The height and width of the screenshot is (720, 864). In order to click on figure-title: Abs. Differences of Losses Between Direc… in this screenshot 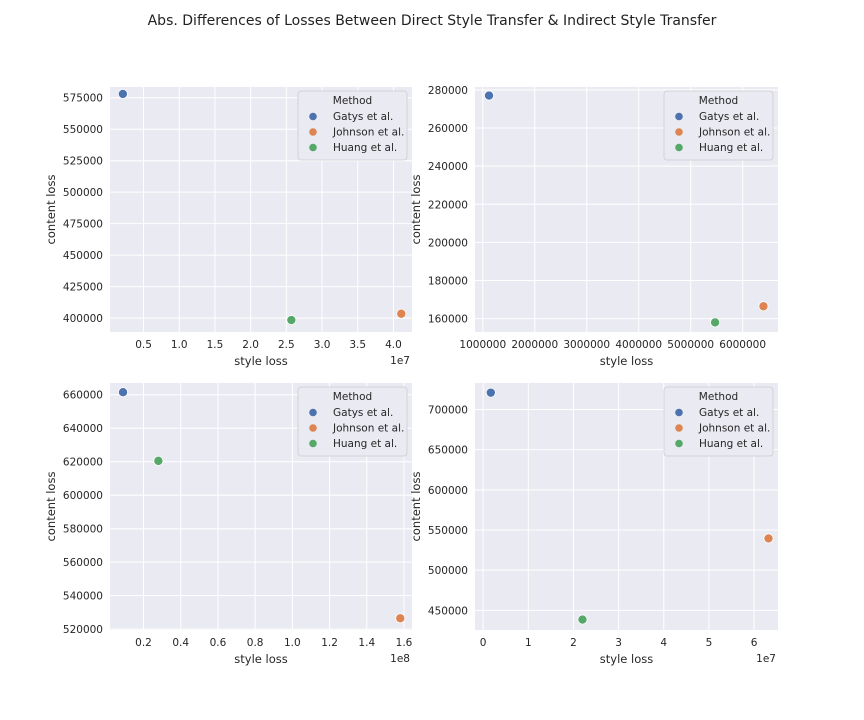, I will do `click(432, 21)`.